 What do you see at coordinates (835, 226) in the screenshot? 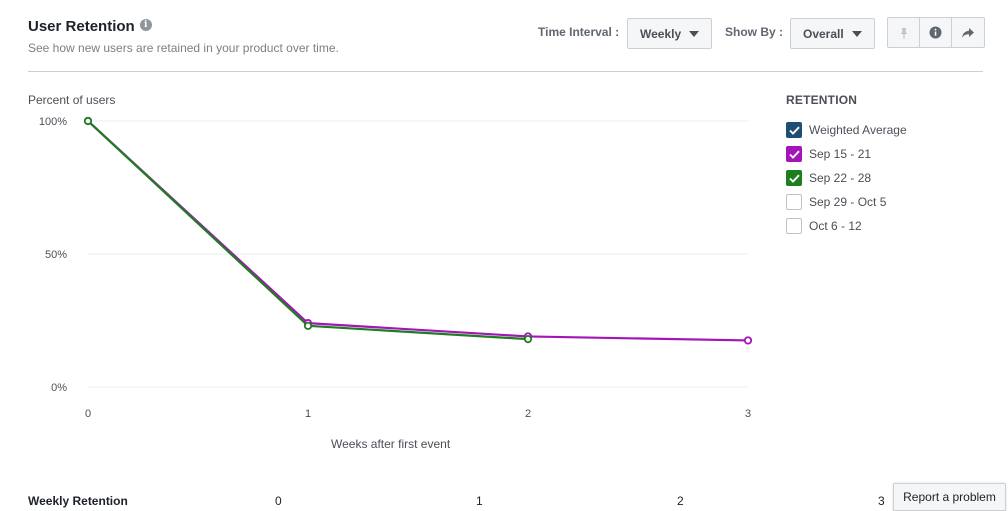
I see `legend-label: Oct 6 - 12` at bounding box center [835, 226].